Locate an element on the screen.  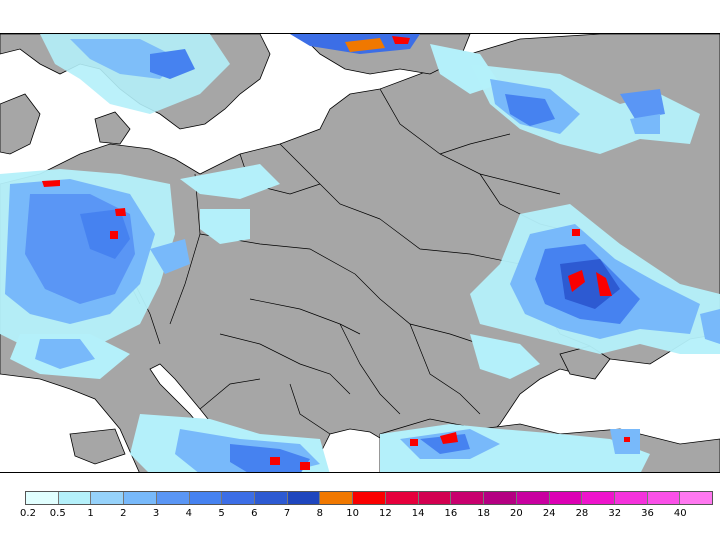
legend-label: 3 is located at coordinates (156, 513).